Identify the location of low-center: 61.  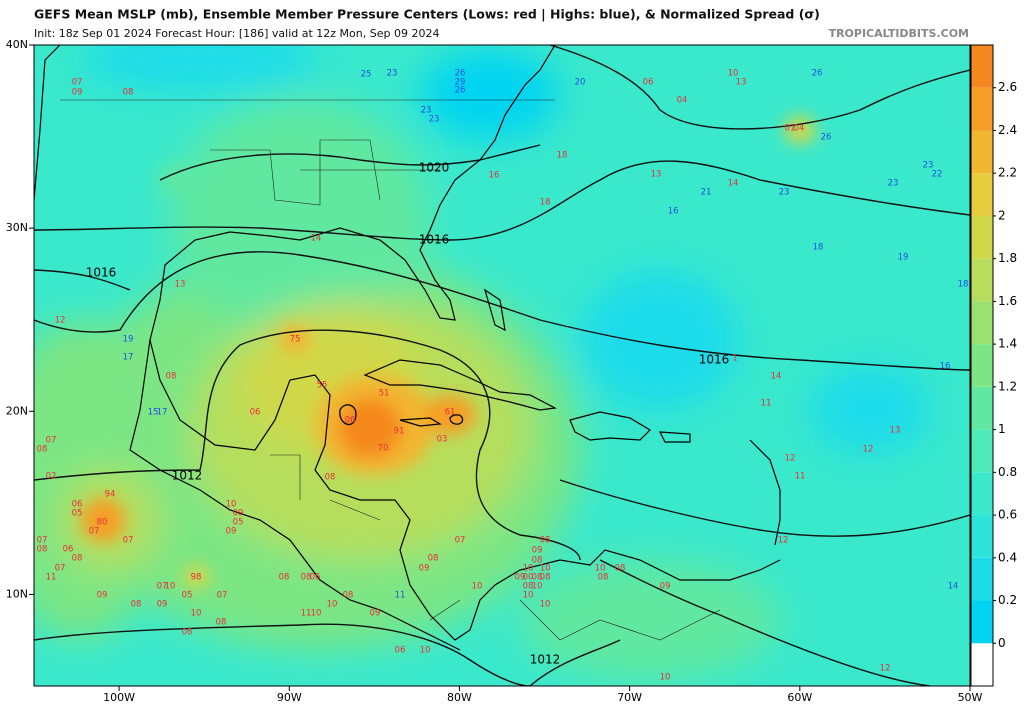
(450, 413).